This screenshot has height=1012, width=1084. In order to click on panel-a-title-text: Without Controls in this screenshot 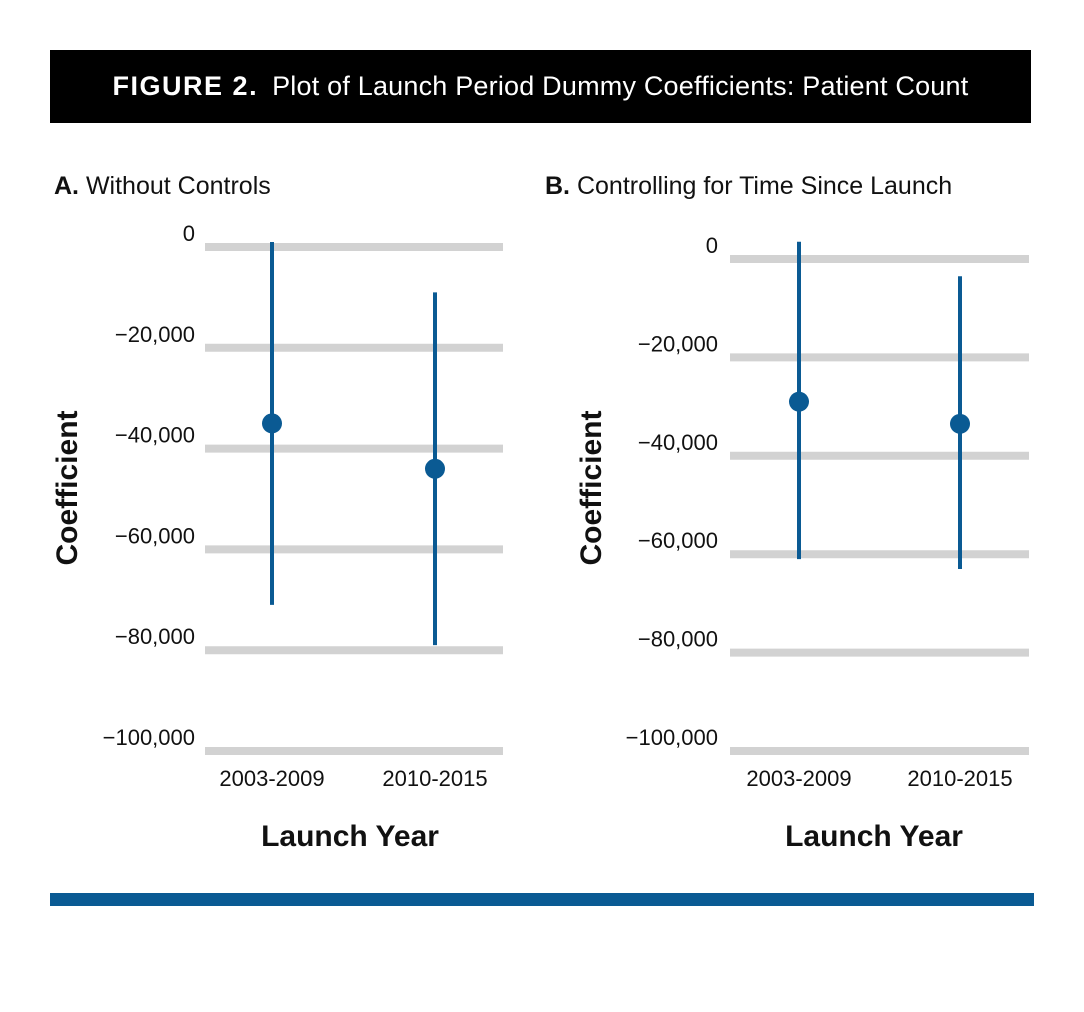, I will do `click(178, 186)`.